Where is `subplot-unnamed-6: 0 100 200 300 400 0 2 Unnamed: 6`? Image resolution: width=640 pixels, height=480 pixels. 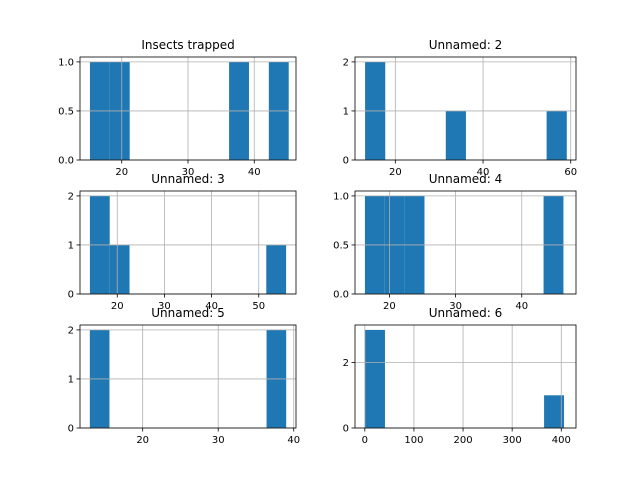 subplot-unnamed-6: 0 100 200 300 400 0 2 Unnamed: 6 is located at coordinates (460, 376).